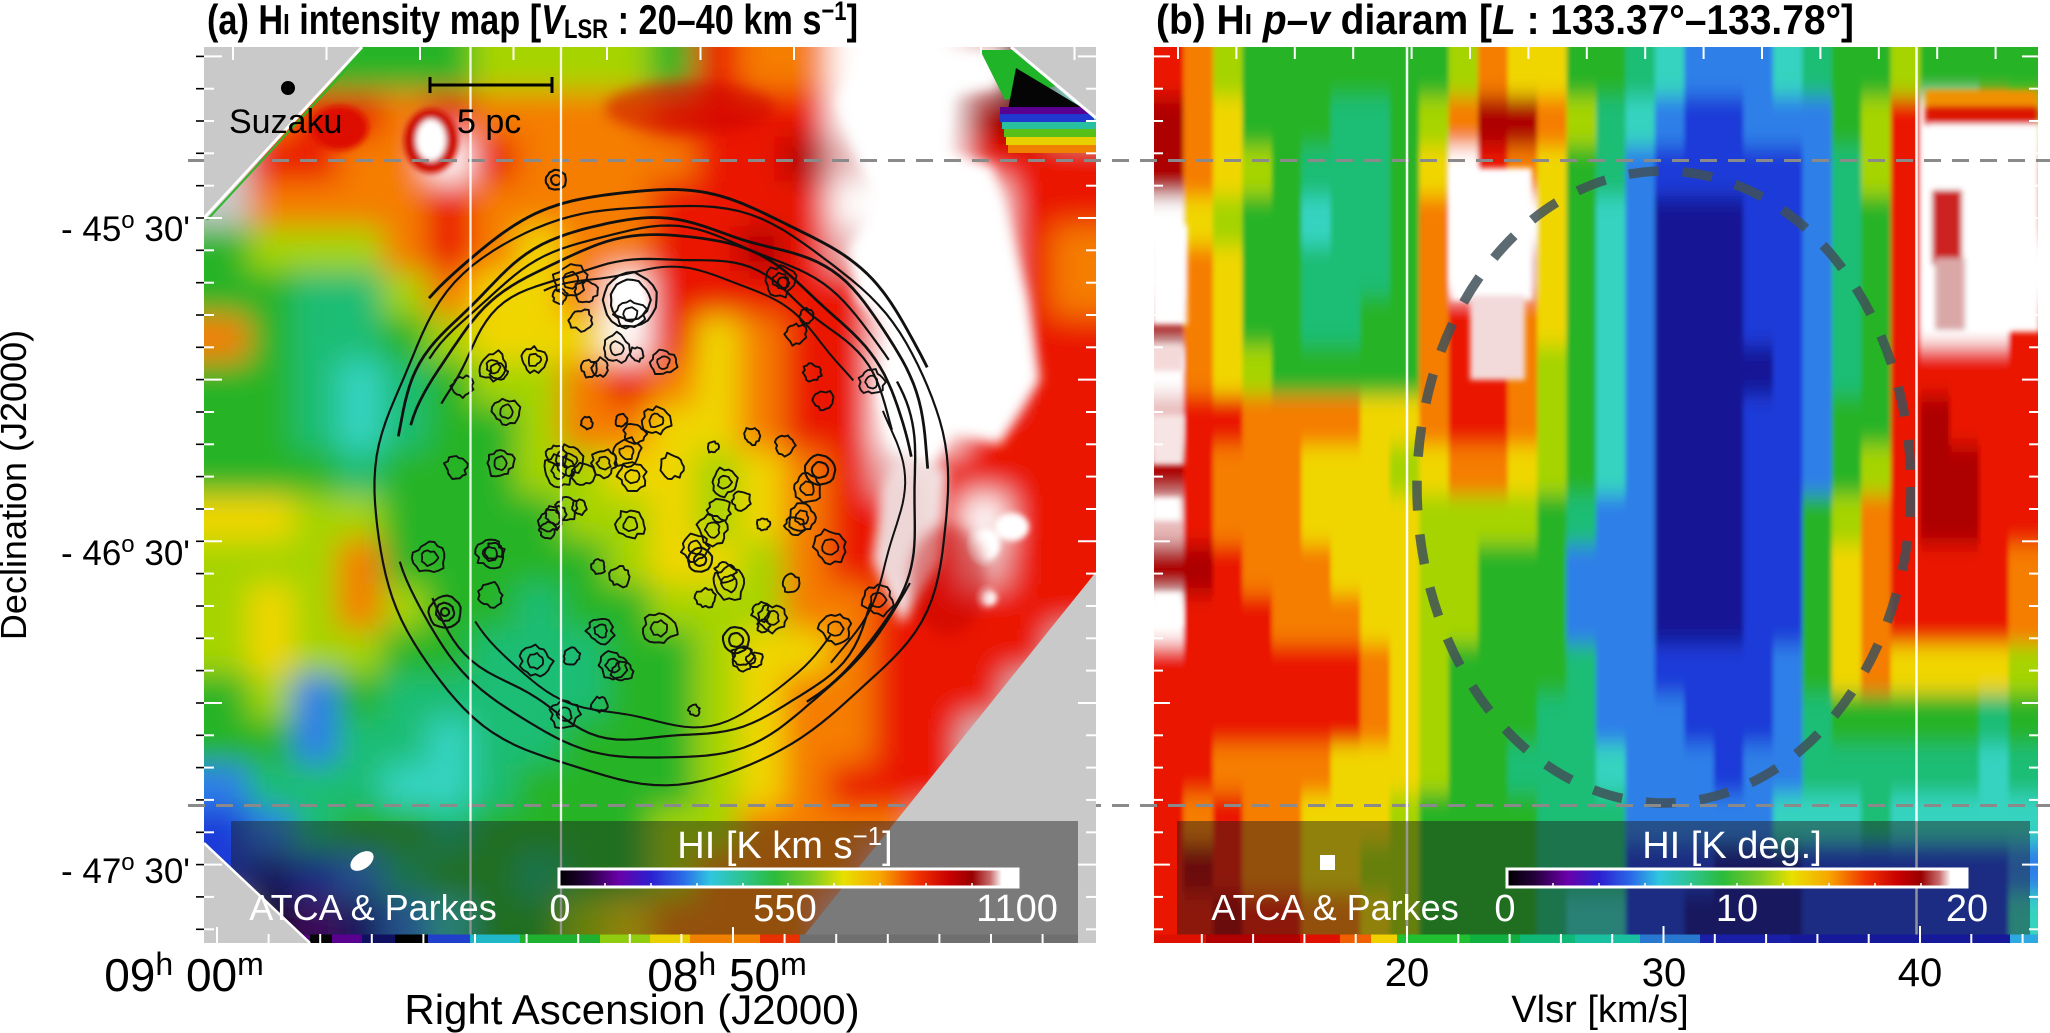  Describe the element at coordinates (489, 122) in the screenshot. I see `svg-text: 5 pc` at that location.